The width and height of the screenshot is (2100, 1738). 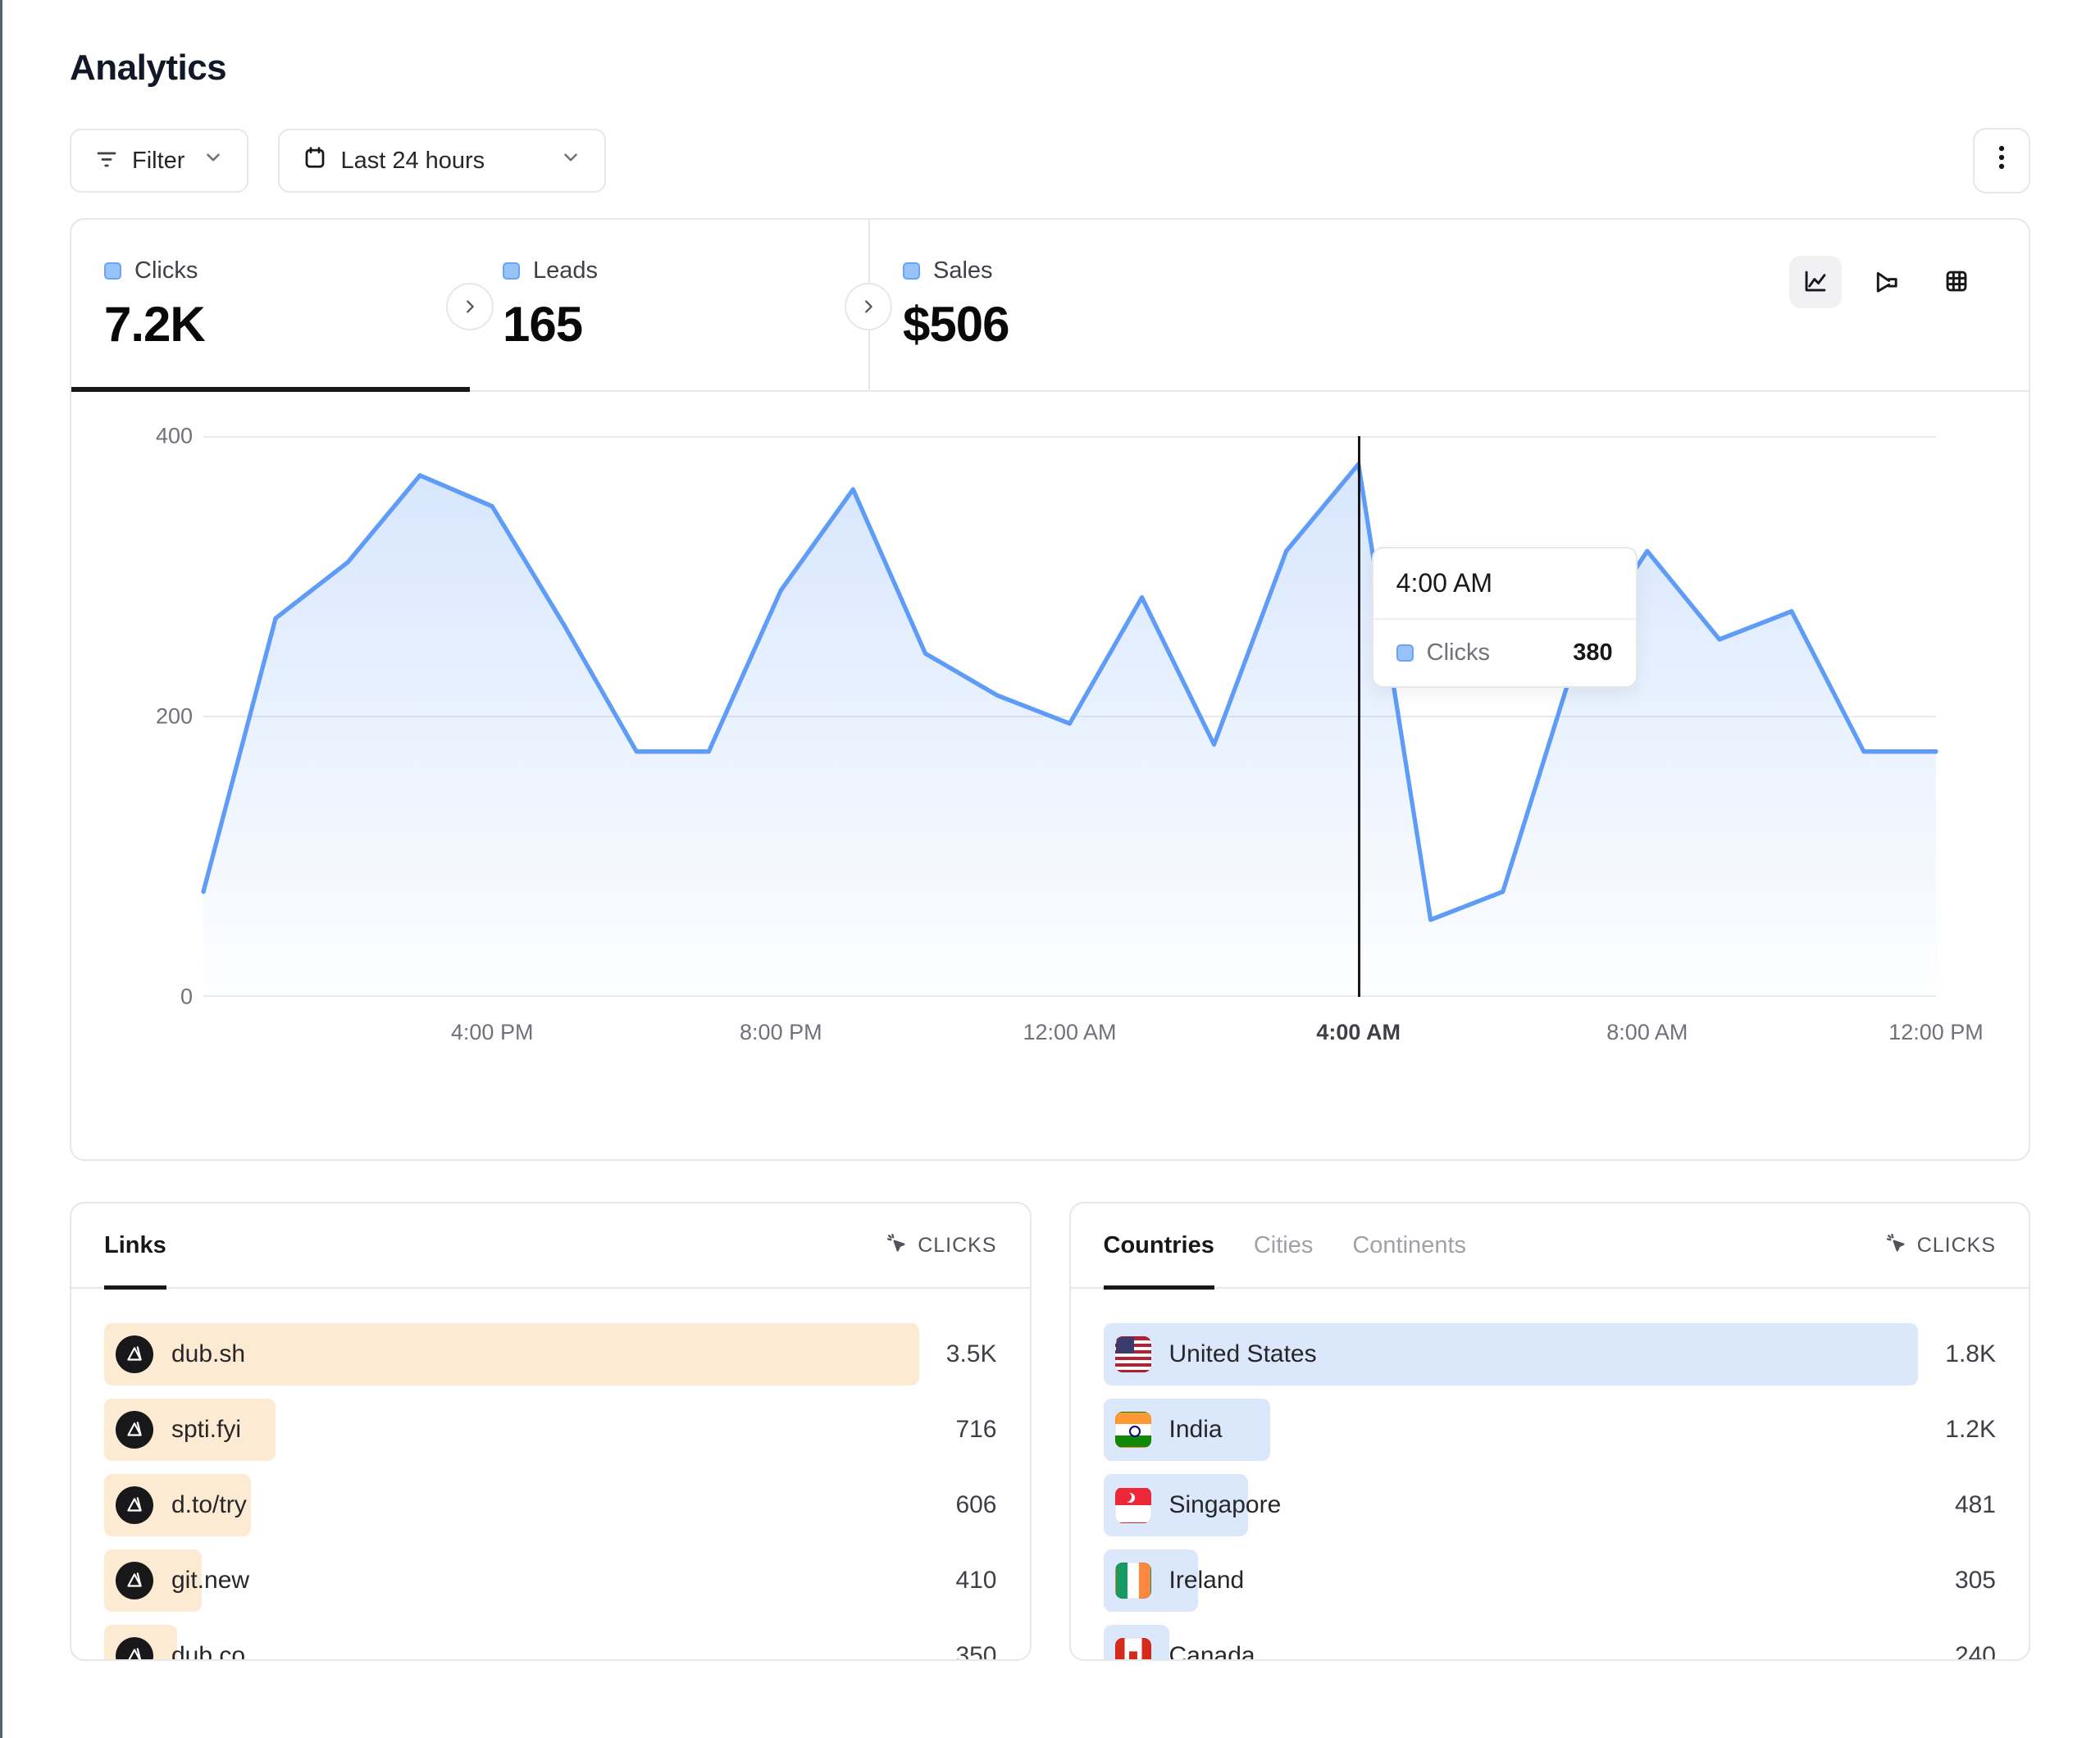 I want to click on tab-leads: Leads 165, so click(x=669, y=305).